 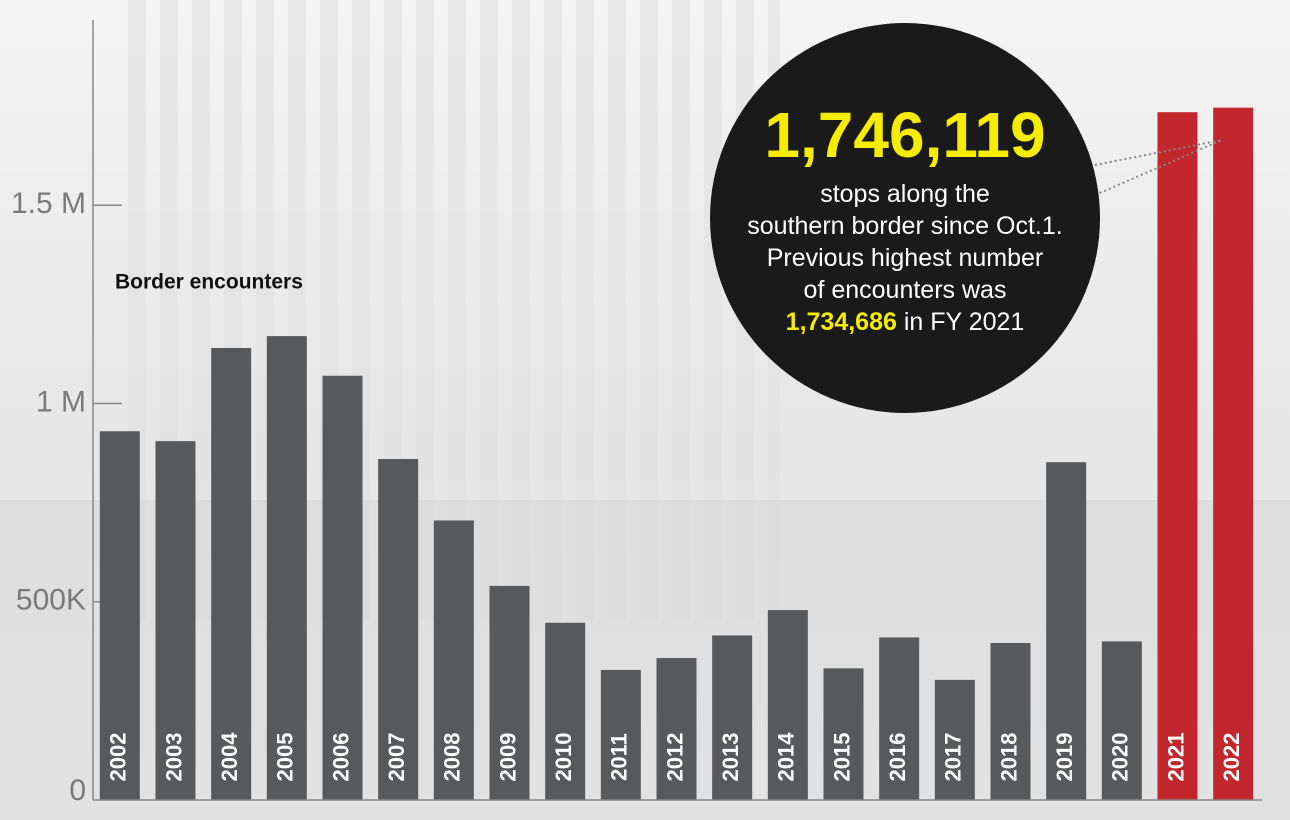 I want to click on callout-circle, so click(x=905, y=218).